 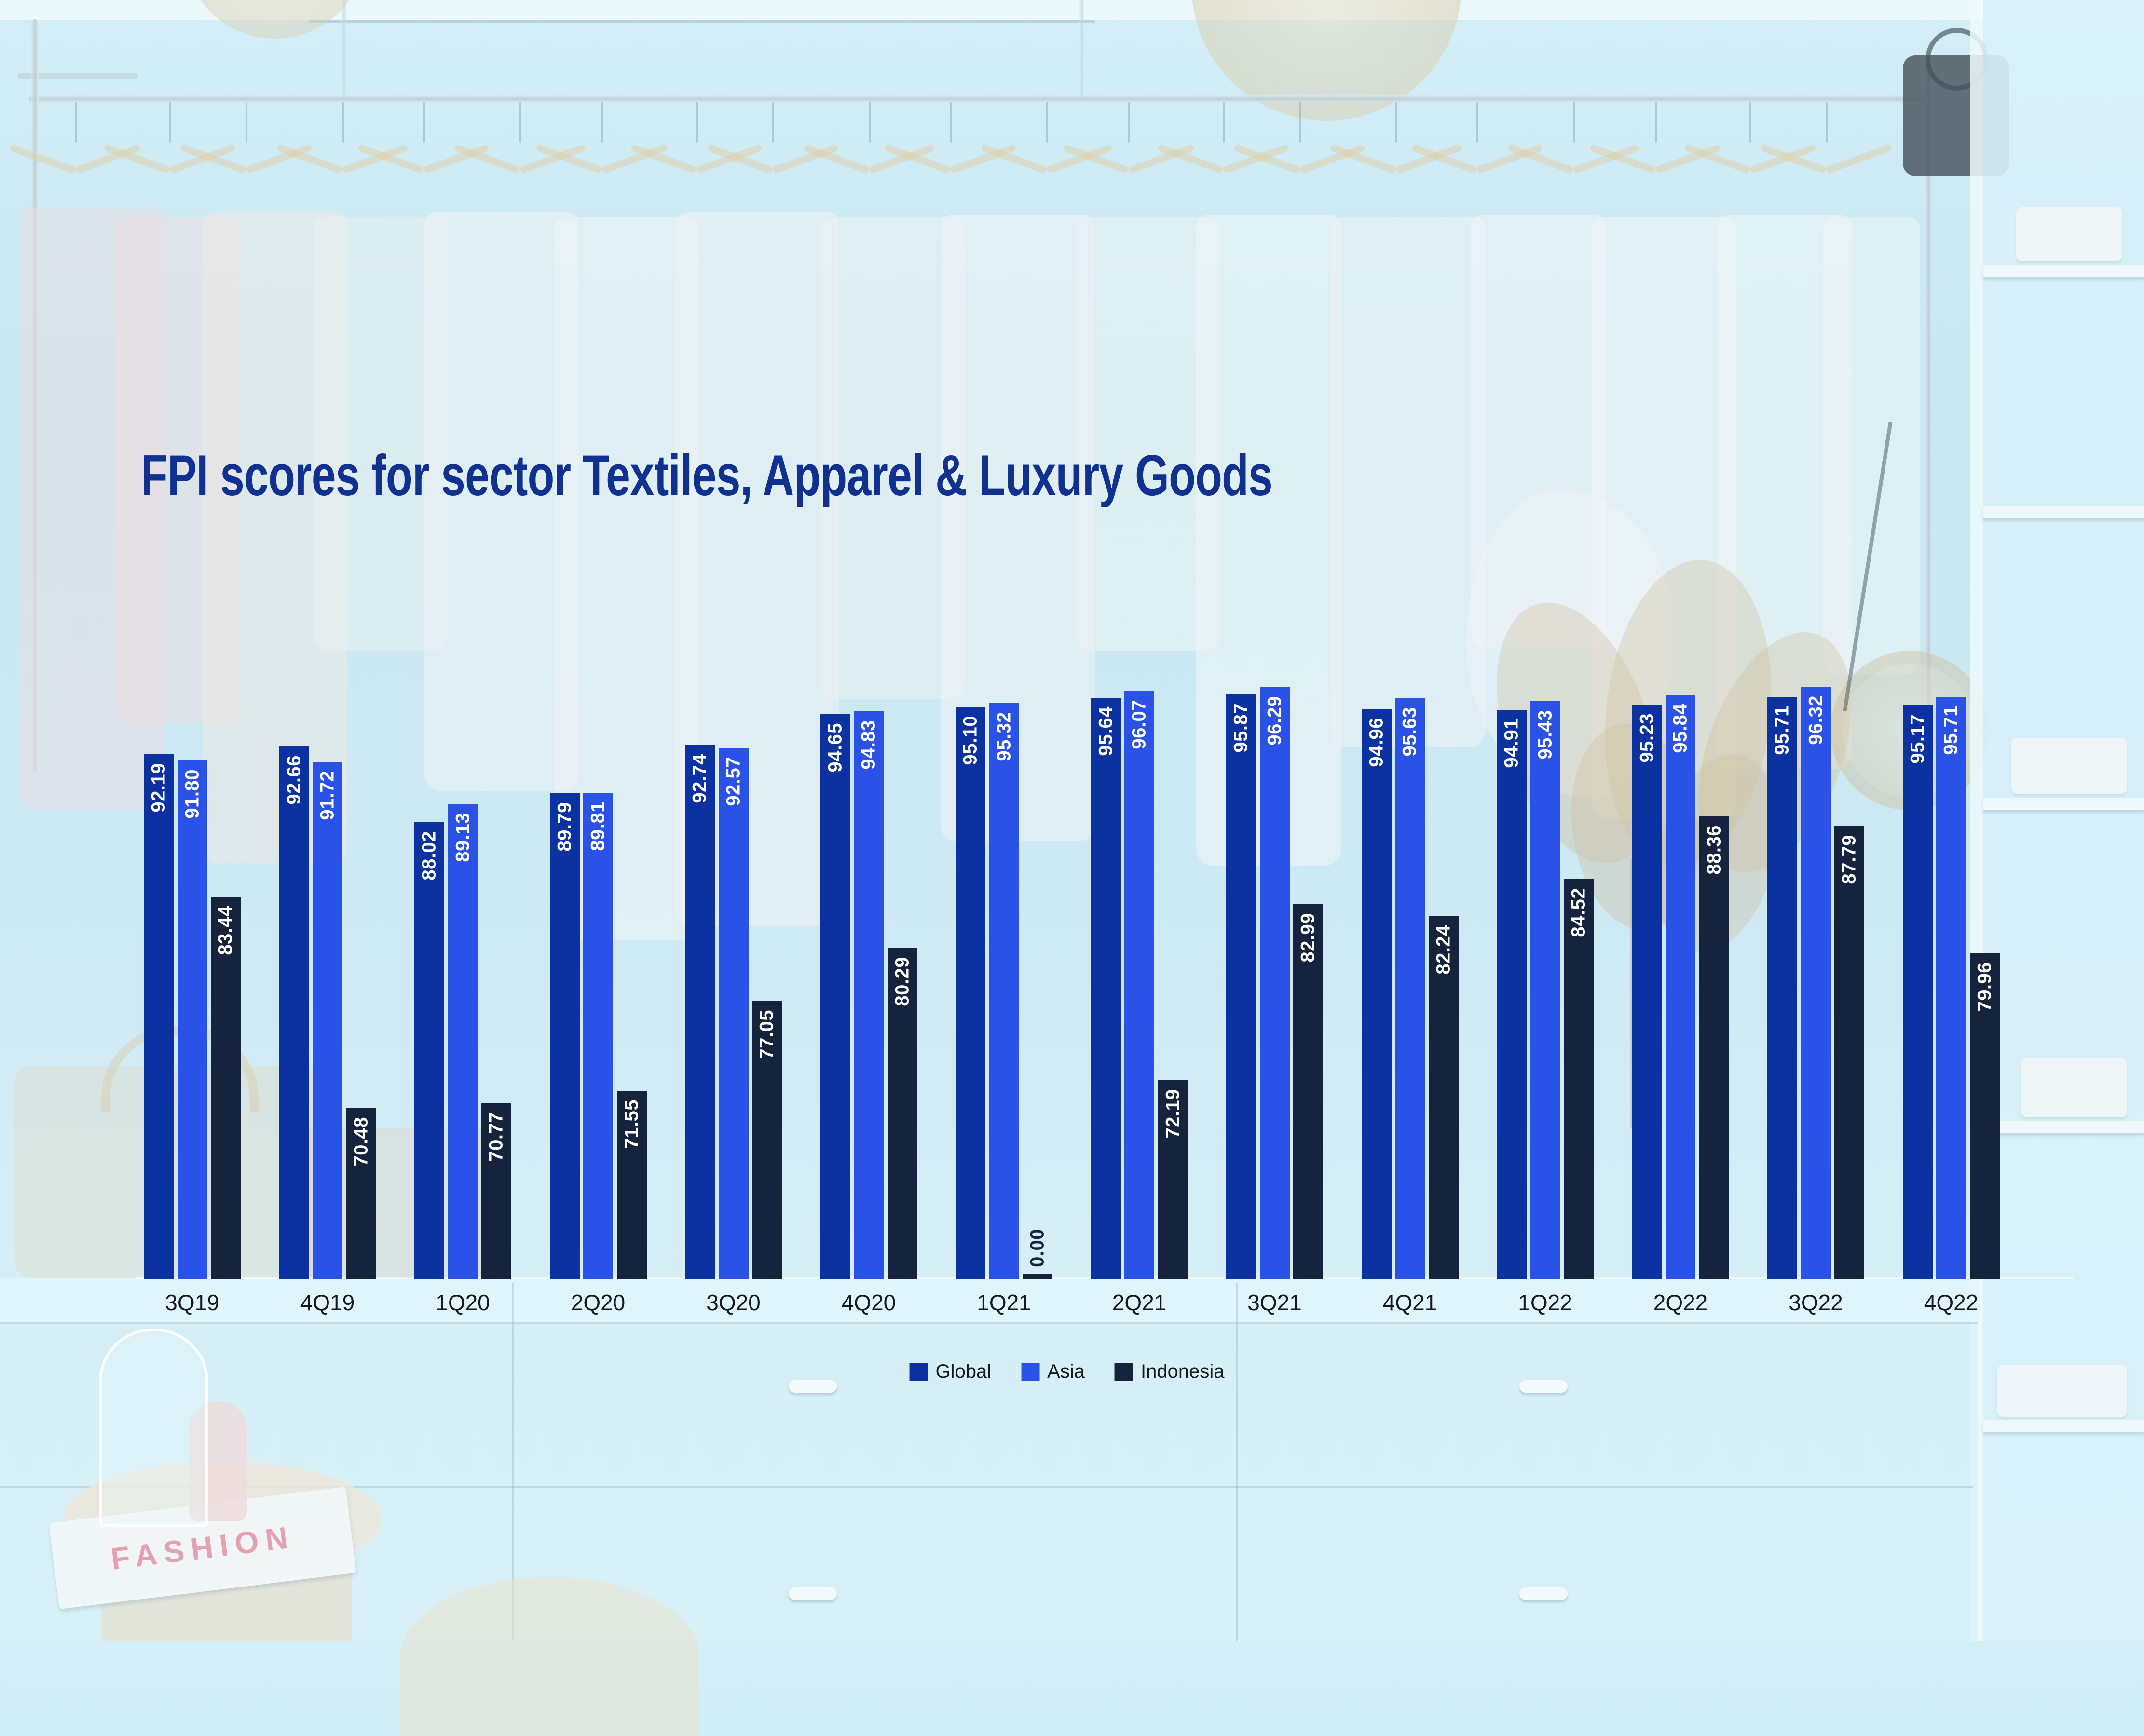 I want to click on bar-value-label: 95.32, so click(x=1003, y=736).